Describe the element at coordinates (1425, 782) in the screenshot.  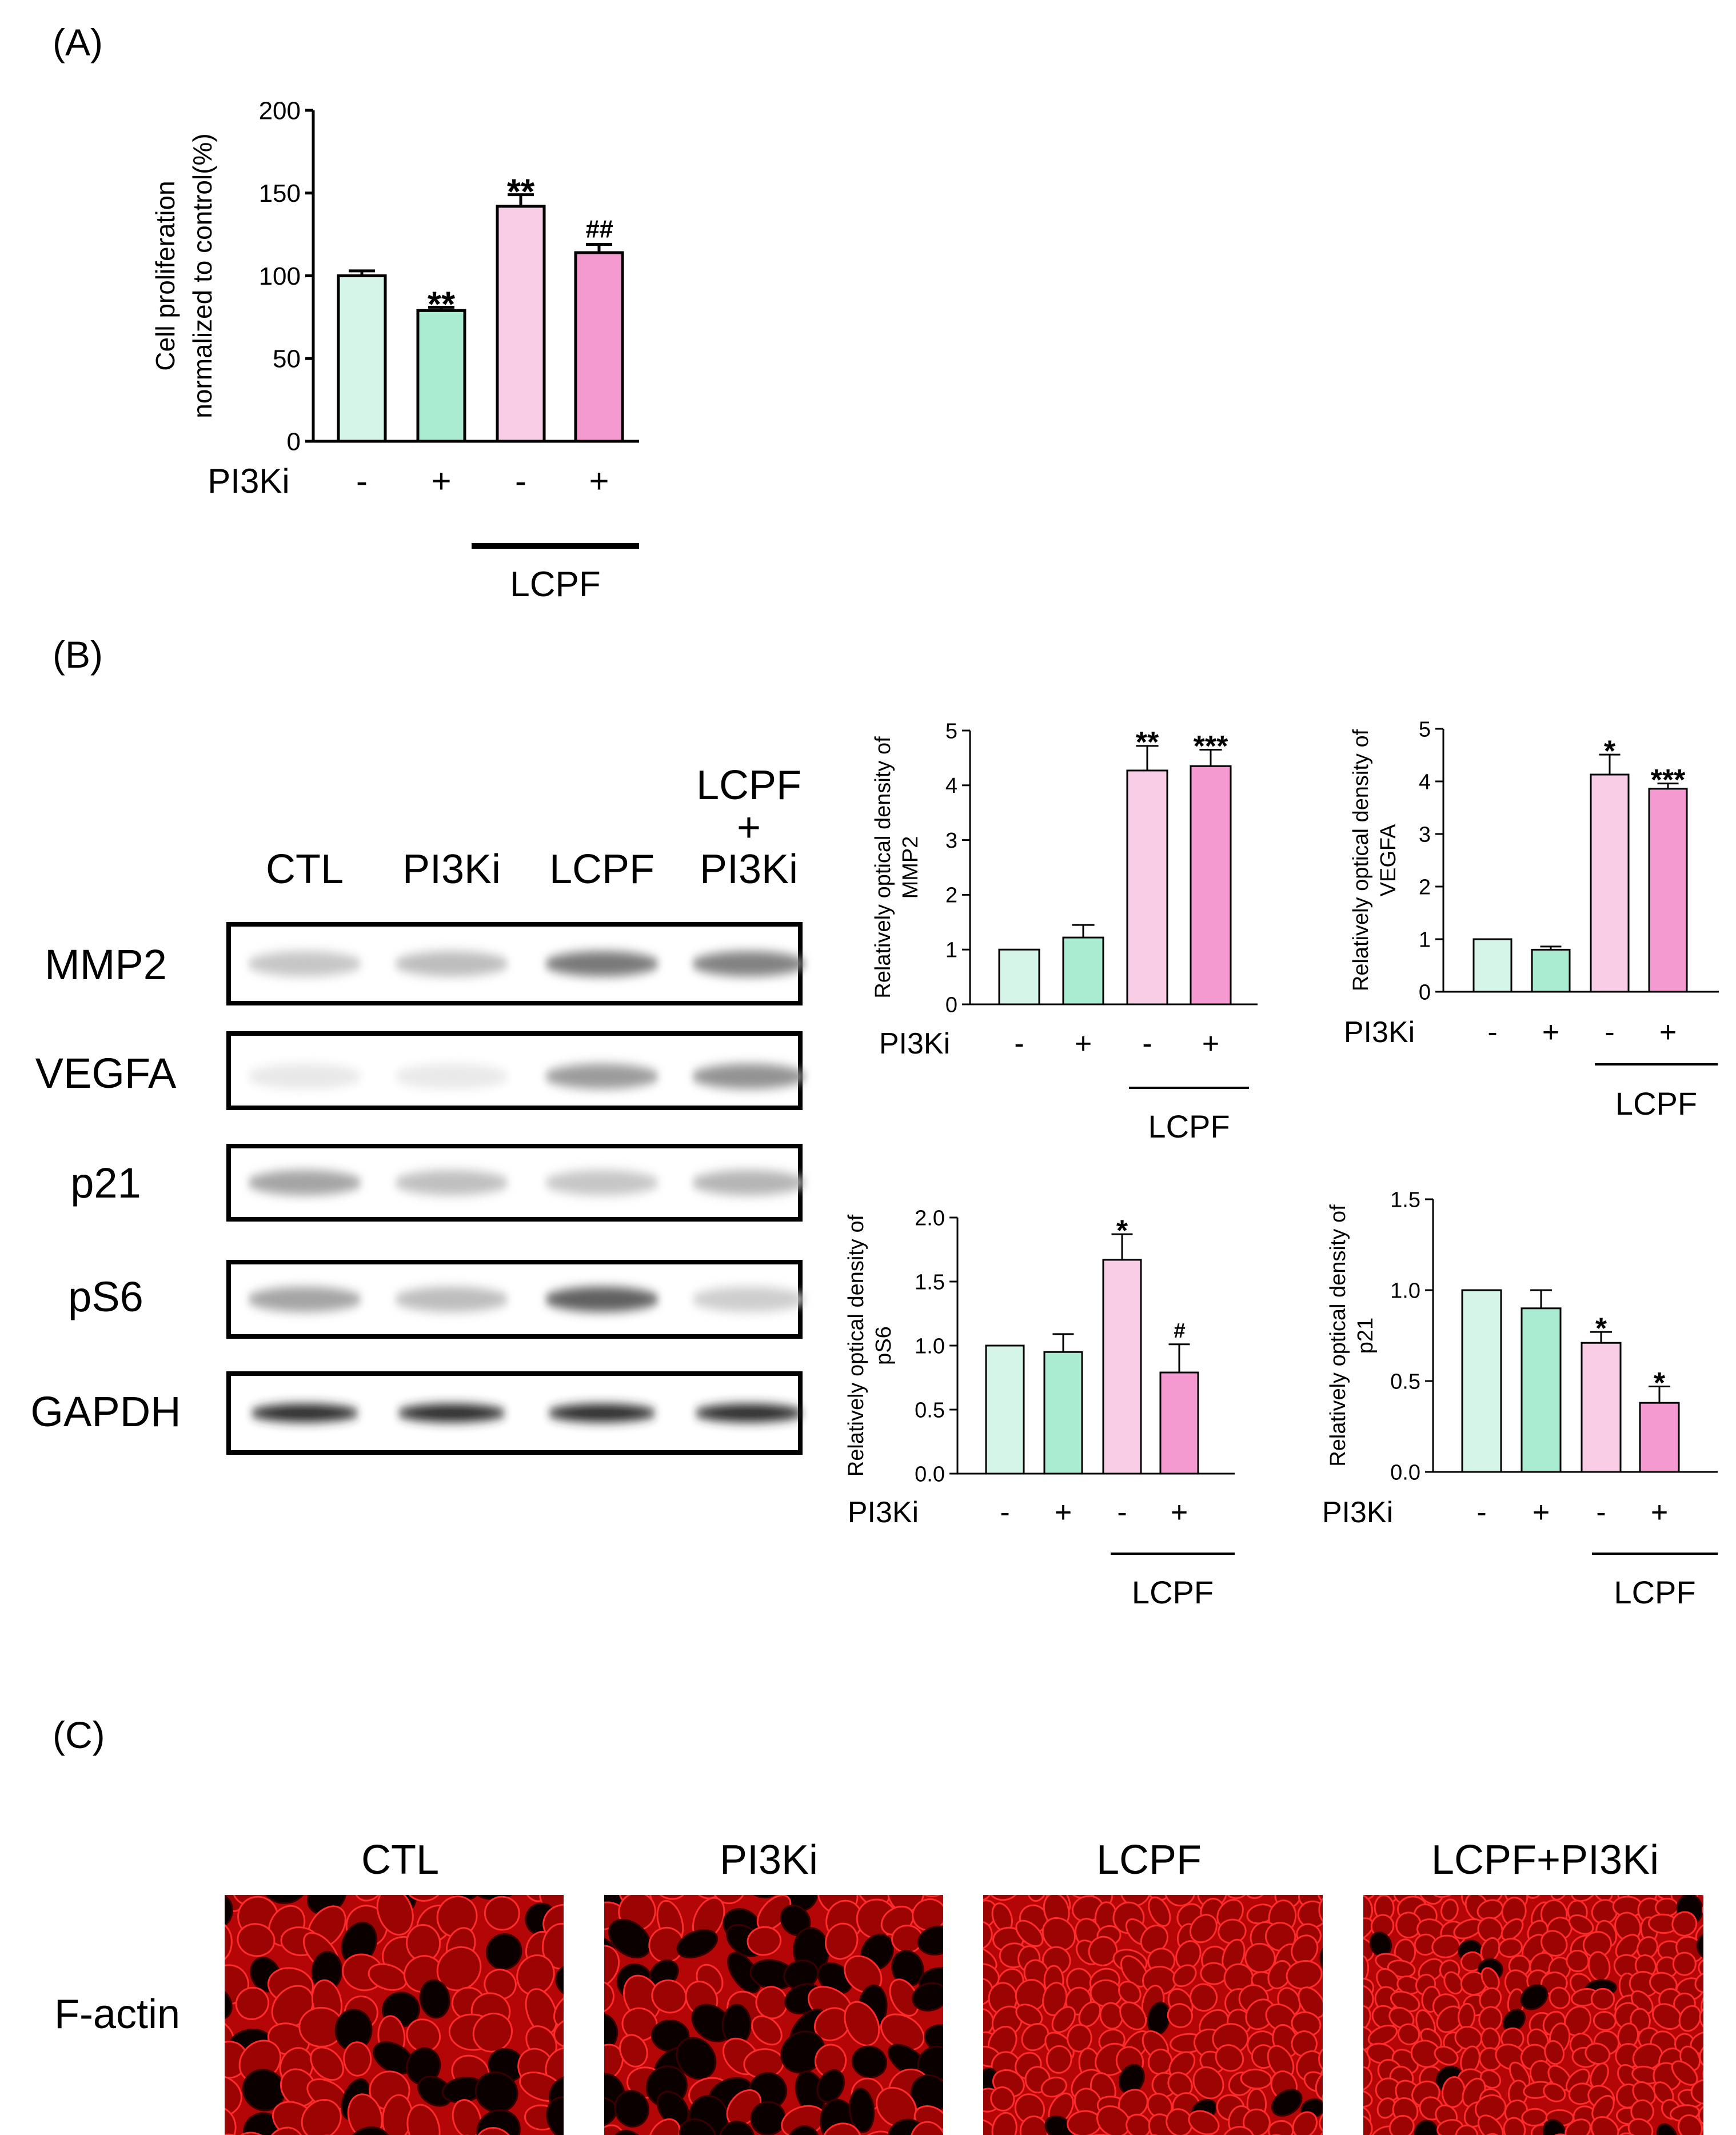
I see `y-tick-label: 4` at that location.